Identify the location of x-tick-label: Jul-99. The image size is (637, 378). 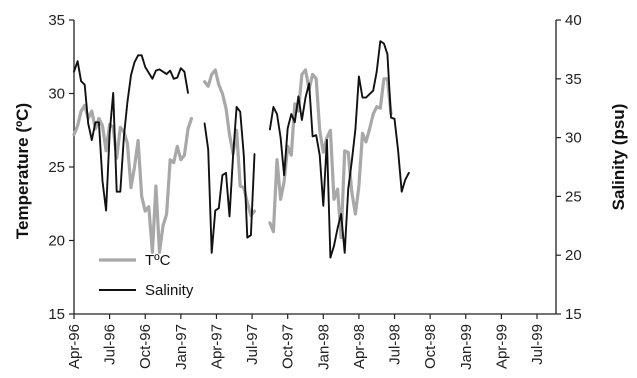
(537, 344).